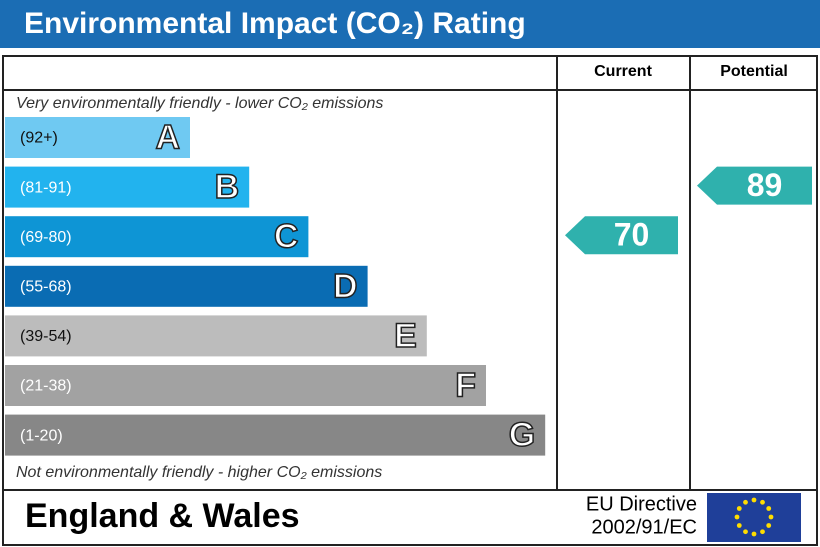  I want to click on band-letter: E, so click(405, 336).